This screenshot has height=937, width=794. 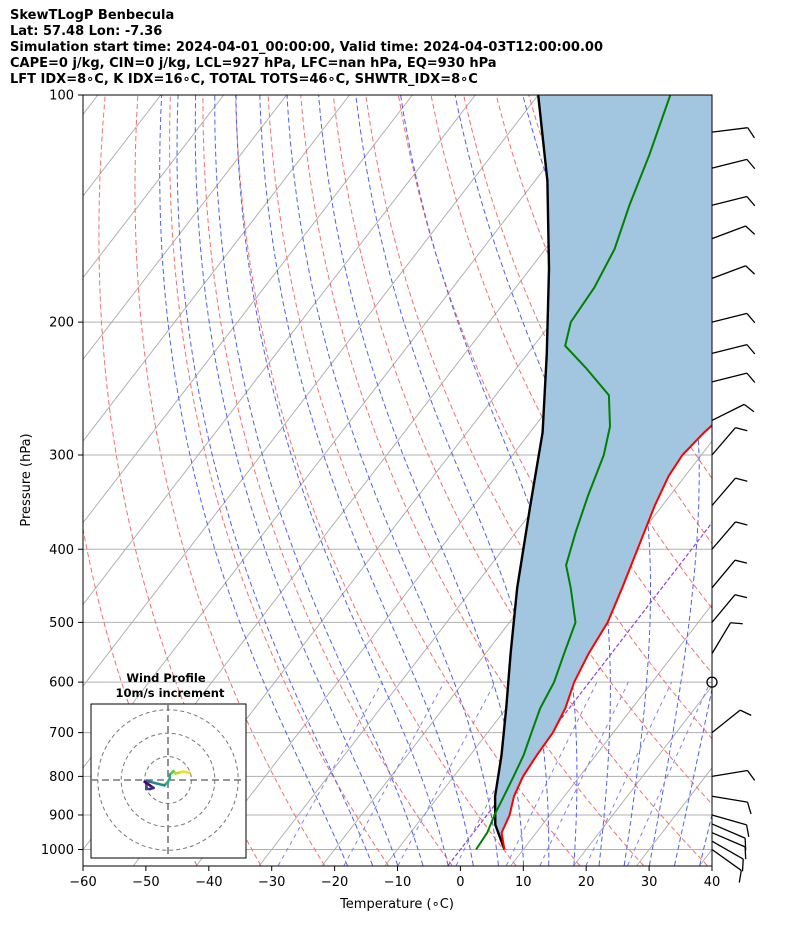 I want to click on wind-barb-calm, so click(x=712, y=682).